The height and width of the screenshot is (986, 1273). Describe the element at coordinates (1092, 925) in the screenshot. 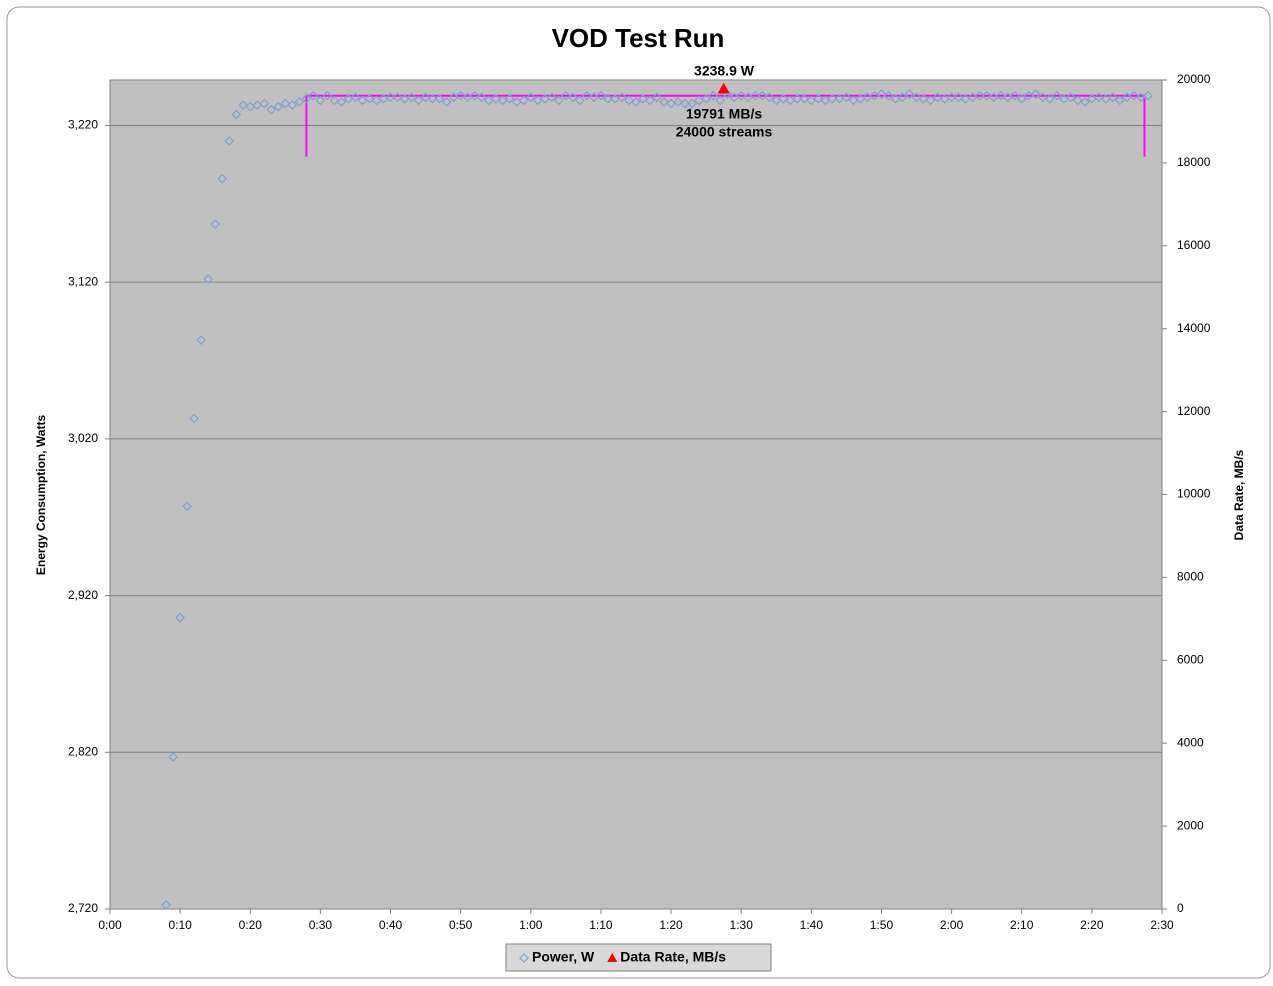

I see `x-tick-label: 2:20` at that location.